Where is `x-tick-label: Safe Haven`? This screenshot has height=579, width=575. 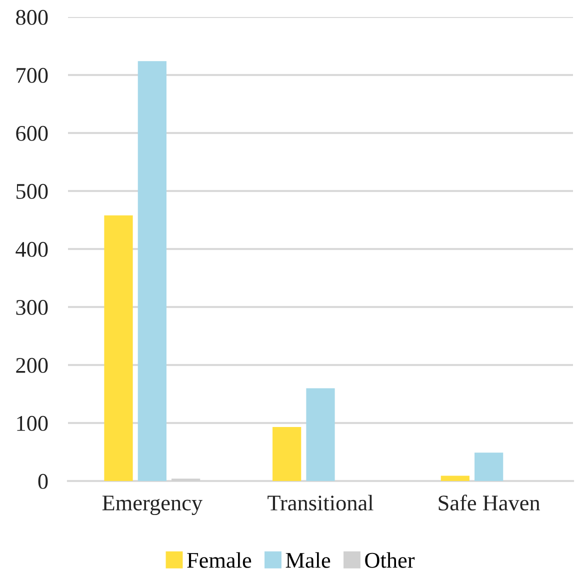
x-tick-label: Safe Haven is located at coordinates (489, 502).